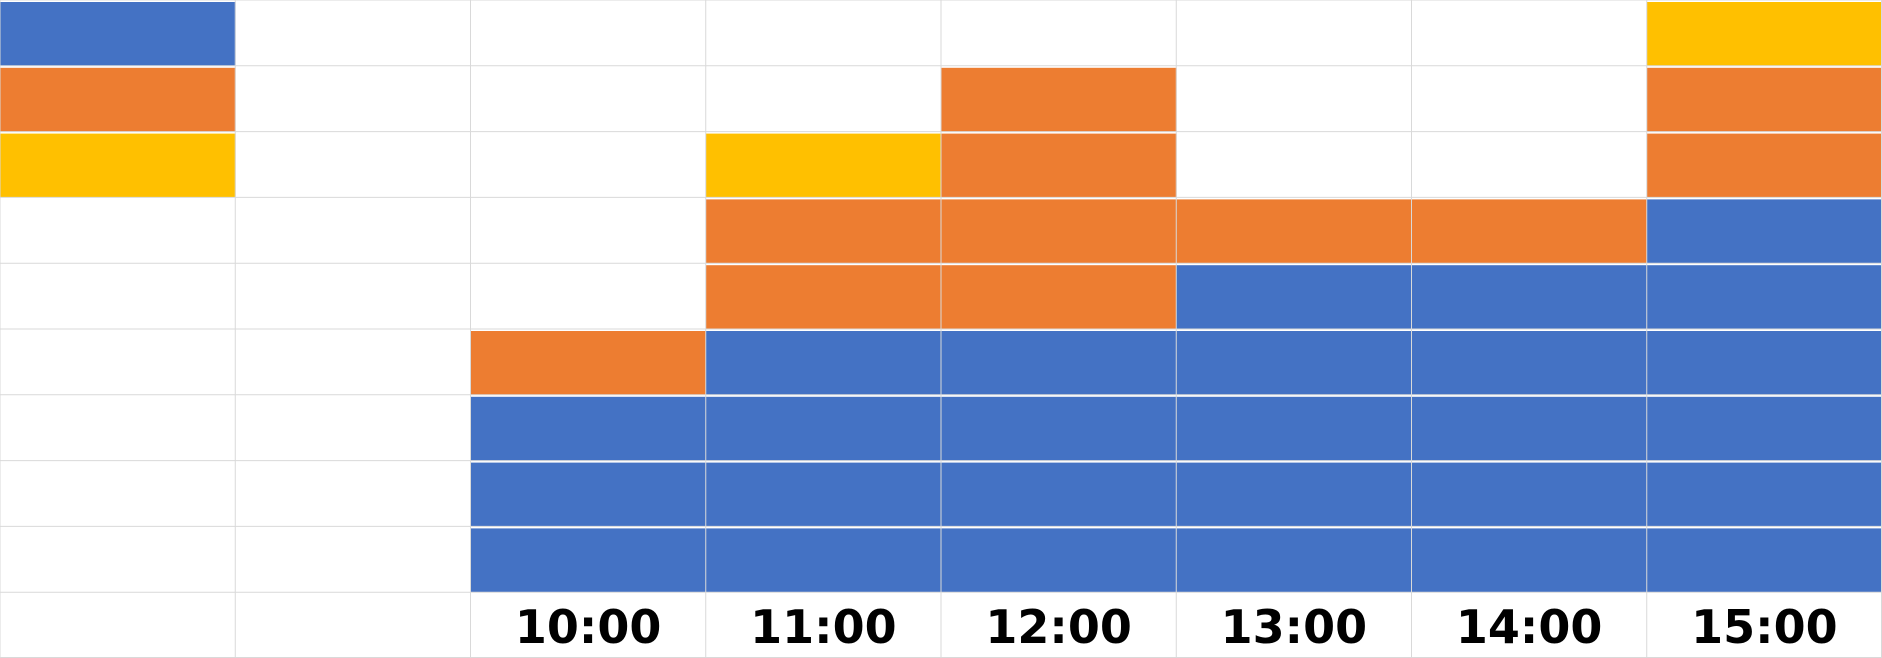  I want to click on cell-blue-r5-c3, so click(823, 363).